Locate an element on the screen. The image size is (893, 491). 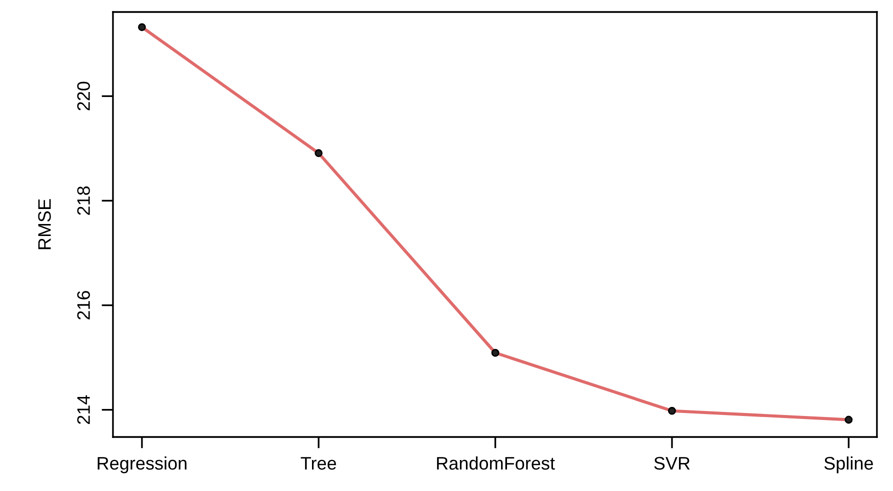
y-tick-label: 214 is located at coordinates (83, 409).